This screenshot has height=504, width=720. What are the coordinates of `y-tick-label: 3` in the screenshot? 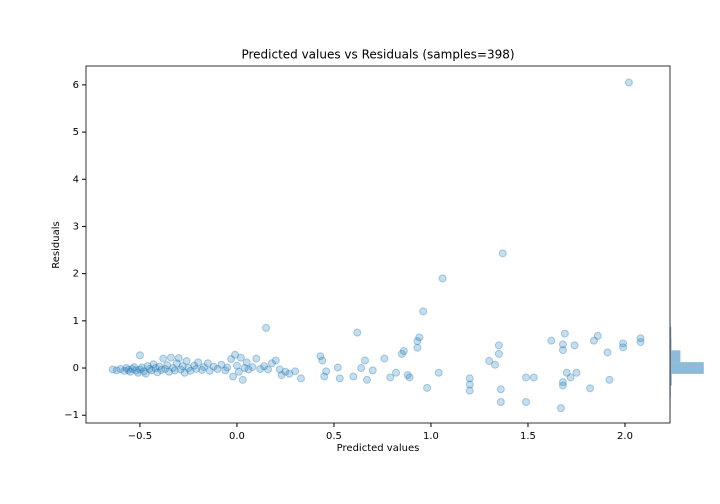 It's located at (76, 226).